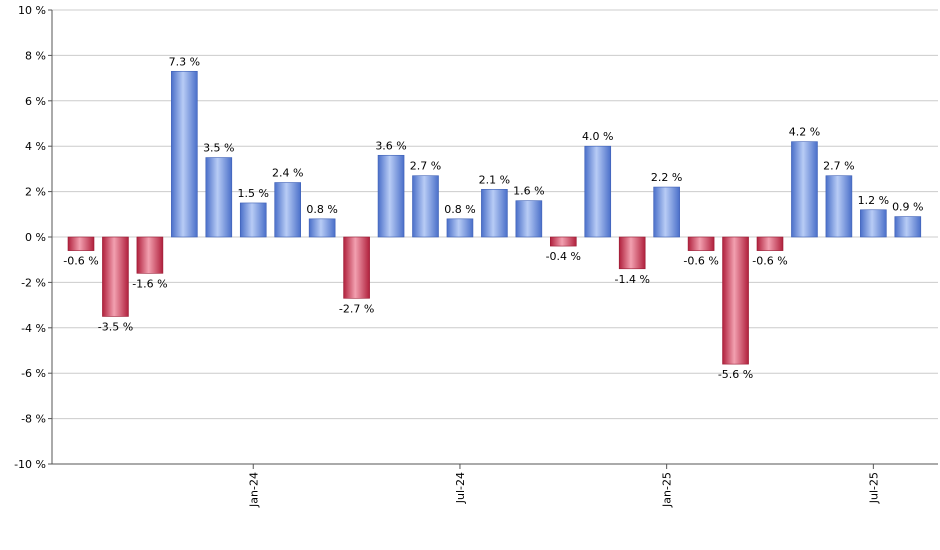 Image resolution: width=940 pixels, height=550 pixels. What do you see at coordinates (563, 486) in the screenshot?
I see `x-axis-ticks: Jan-24 Jul-24 Jan-25 Jul-25` at bounding box center [563, 486].